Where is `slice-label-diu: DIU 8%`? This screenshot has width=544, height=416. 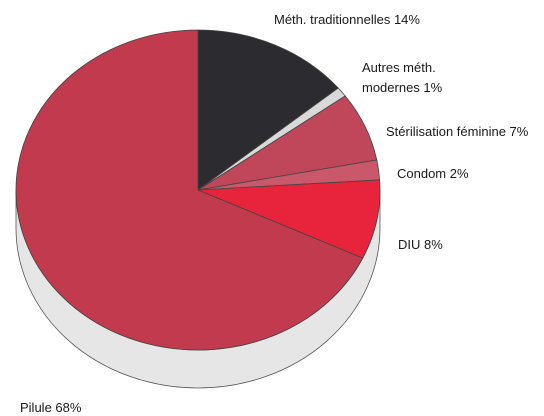 slice-label-diu: DIU 8% is located at coordinates (420, 244).